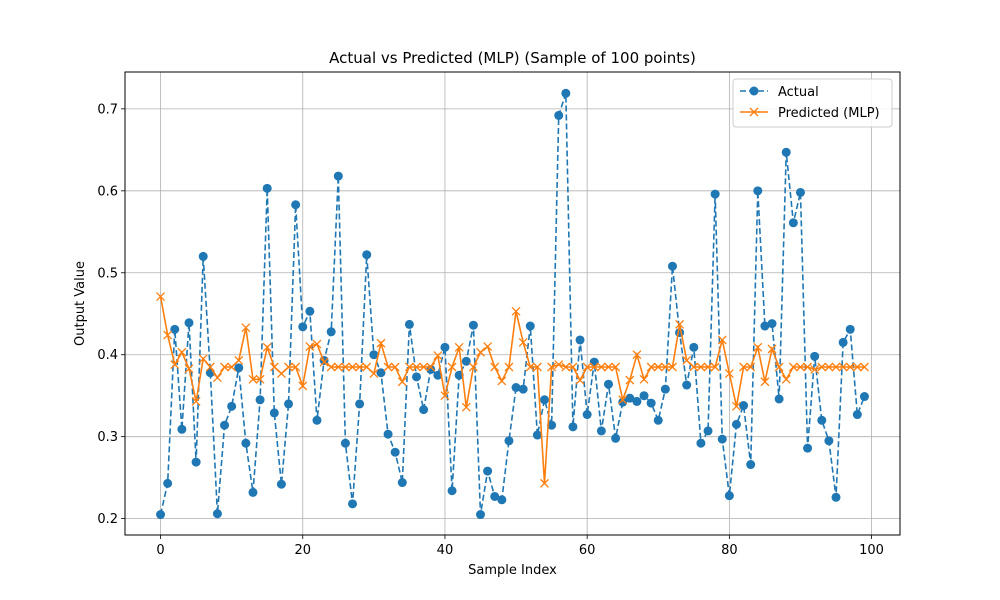 The width and height of the screenshot is (1000, 600). I want to click on y-tick-label: 0.4, so click(107, 355).